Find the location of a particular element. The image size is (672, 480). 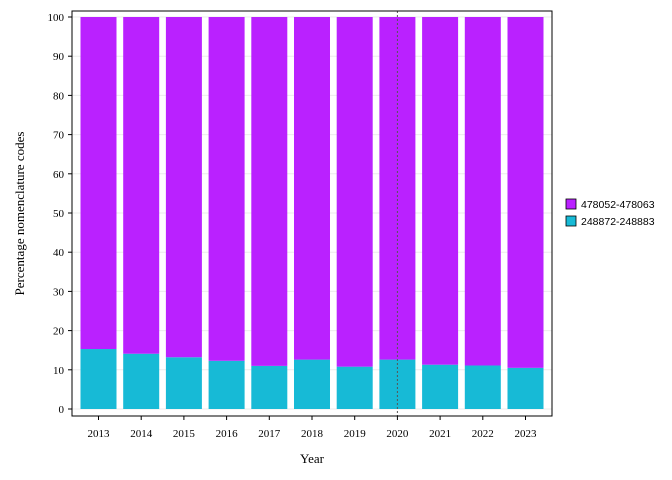

y-tick-label: 80 is located at coordinates (59, 96).